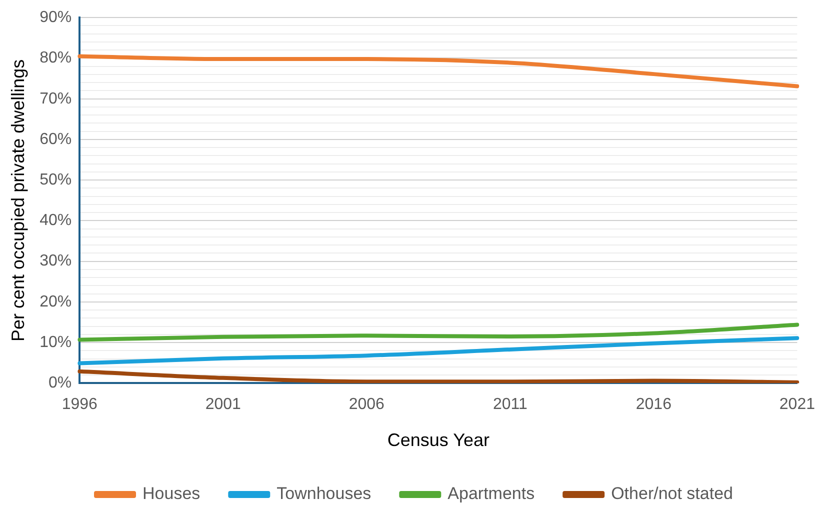 This screenshot has height=517, width=827. Describe the element at coordinates (223, 405) in the screenshot. I see `x-tick-label: 2001` at that location.